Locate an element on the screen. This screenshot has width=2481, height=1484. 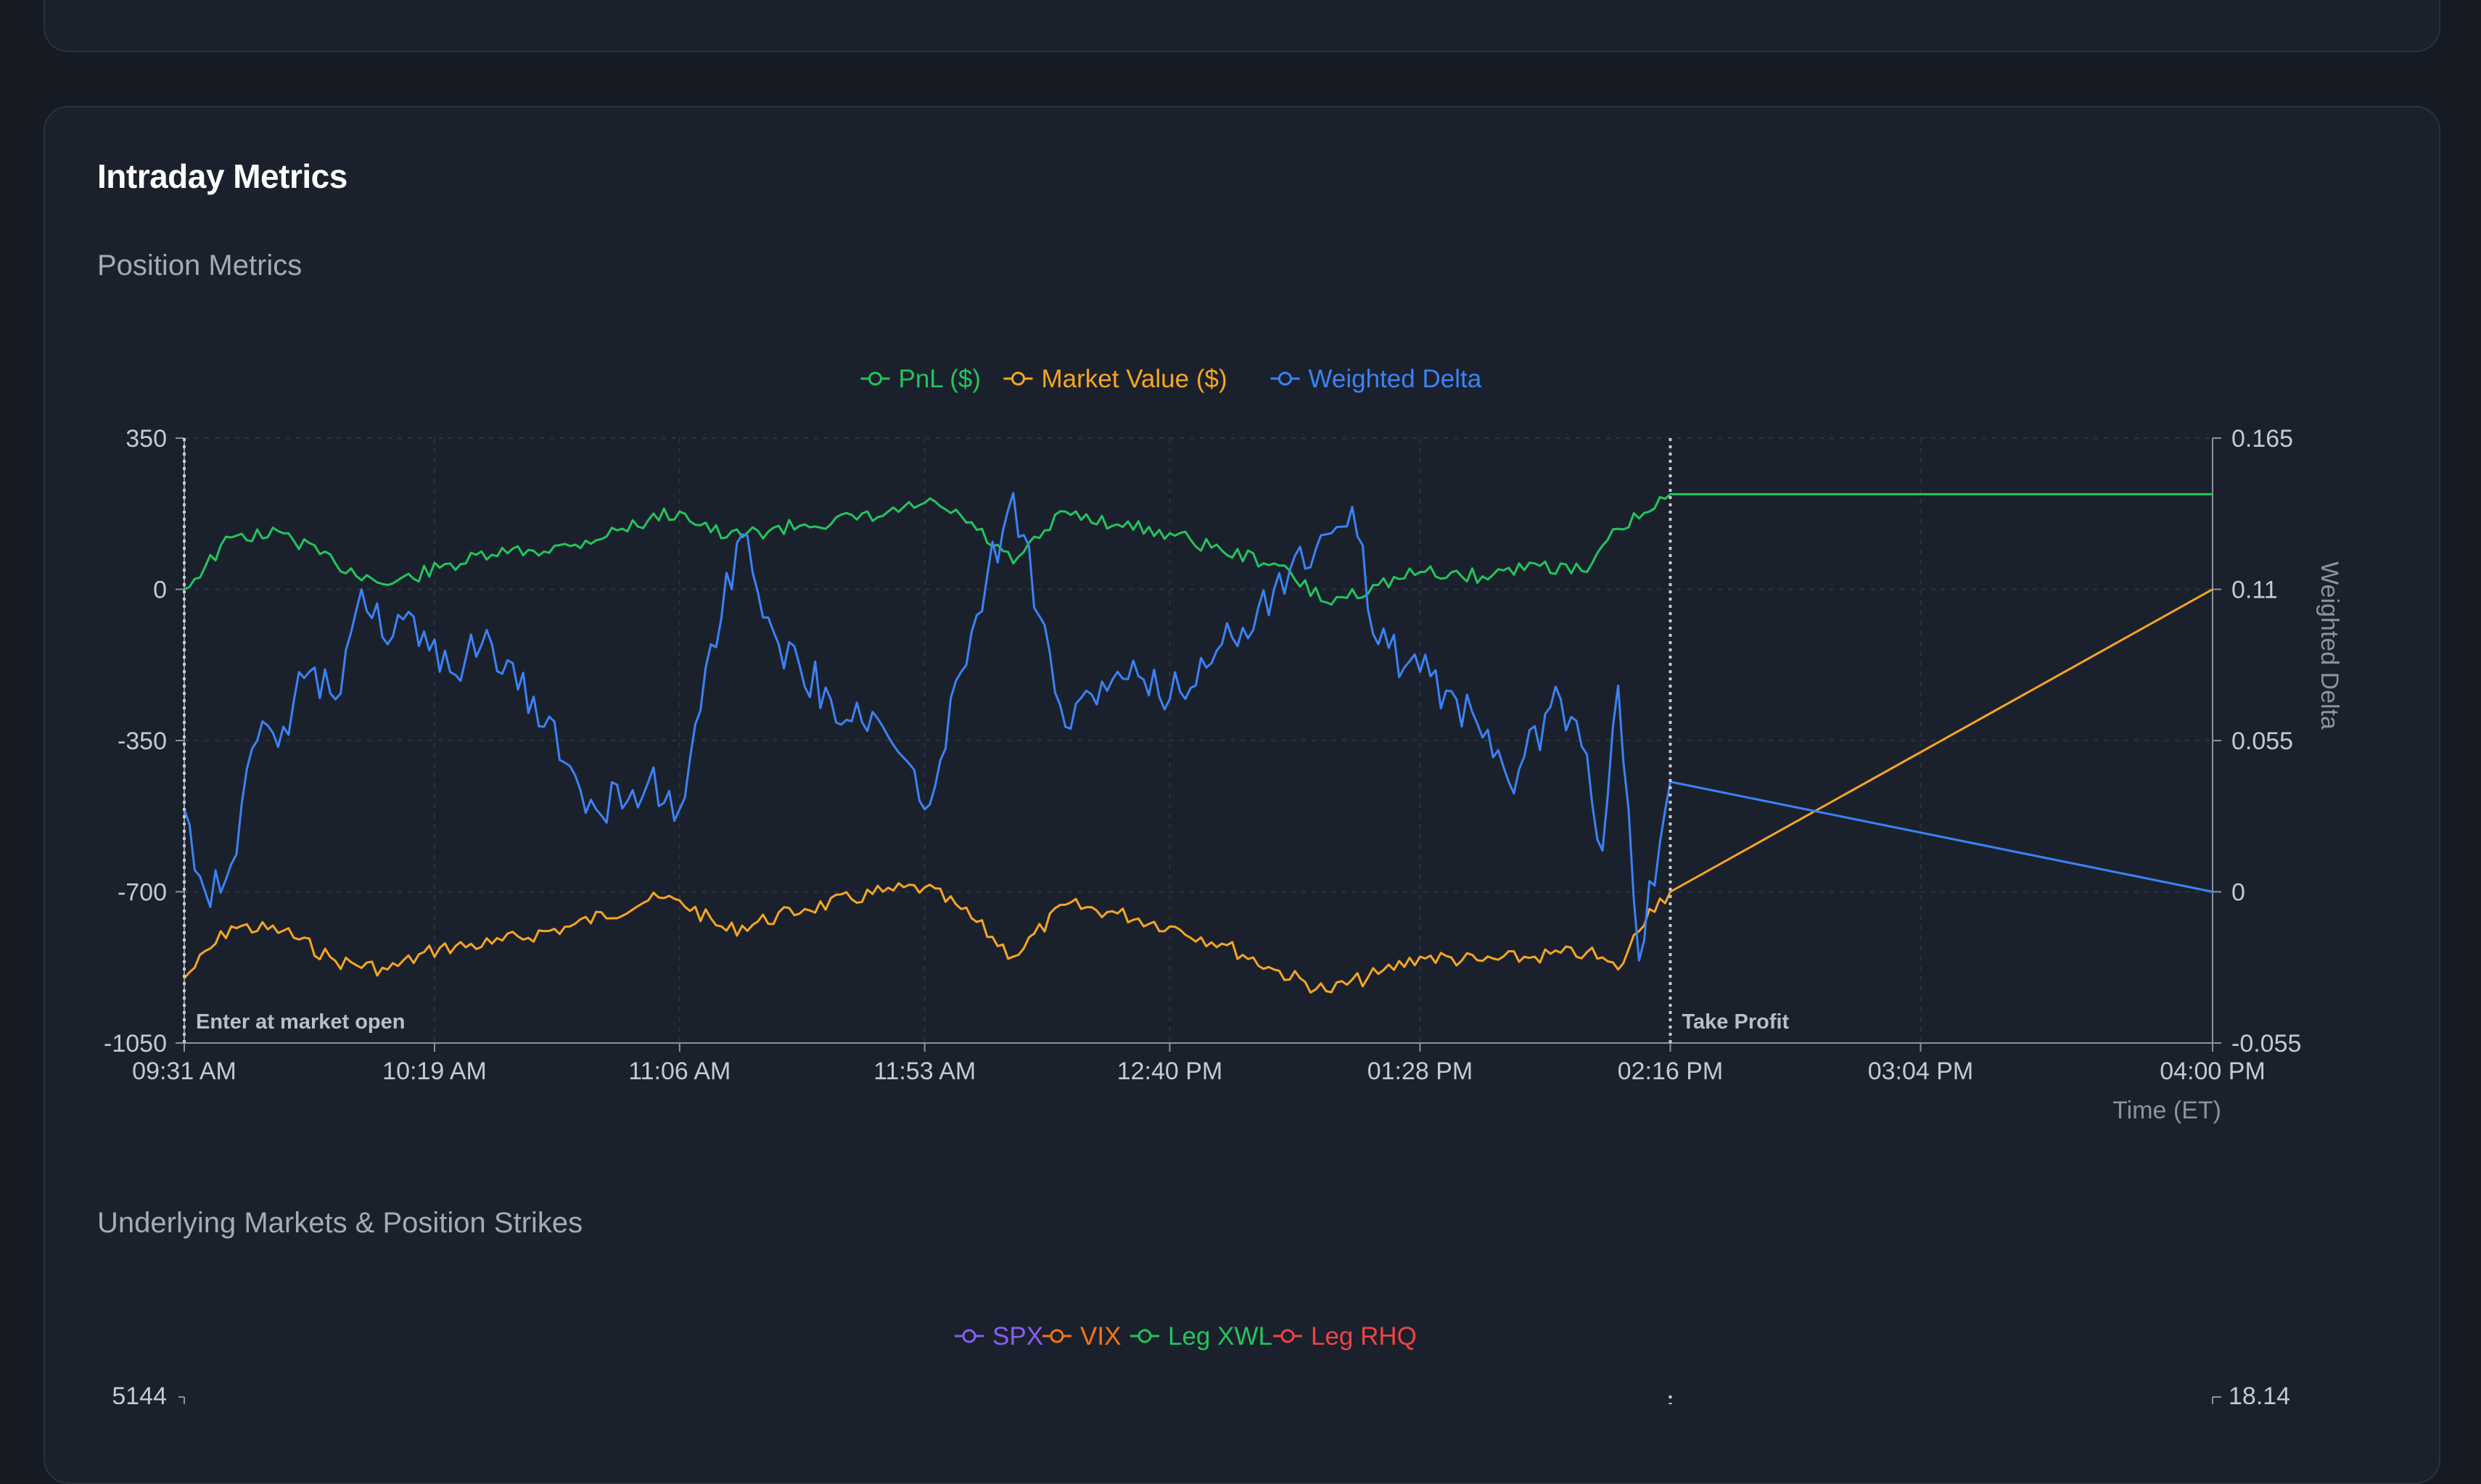
x-tick-label: 11:06 AM is located at coordinates (679, 1071).